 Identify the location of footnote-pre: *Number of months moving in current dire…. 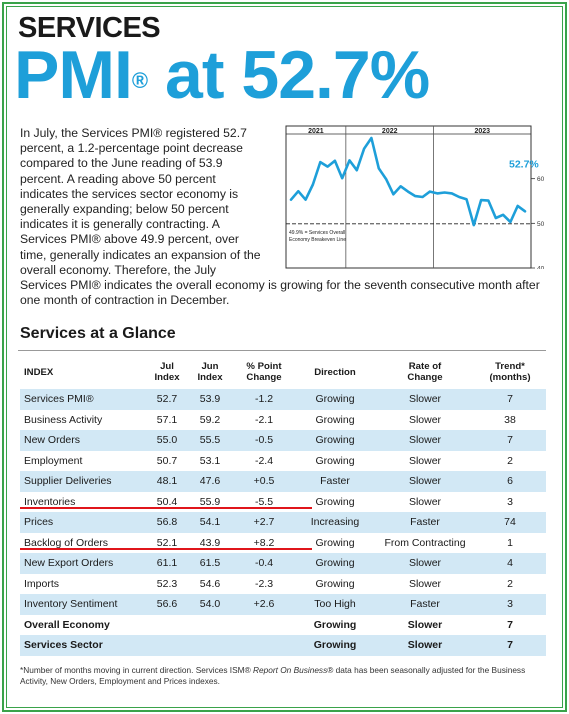
(136, 670).